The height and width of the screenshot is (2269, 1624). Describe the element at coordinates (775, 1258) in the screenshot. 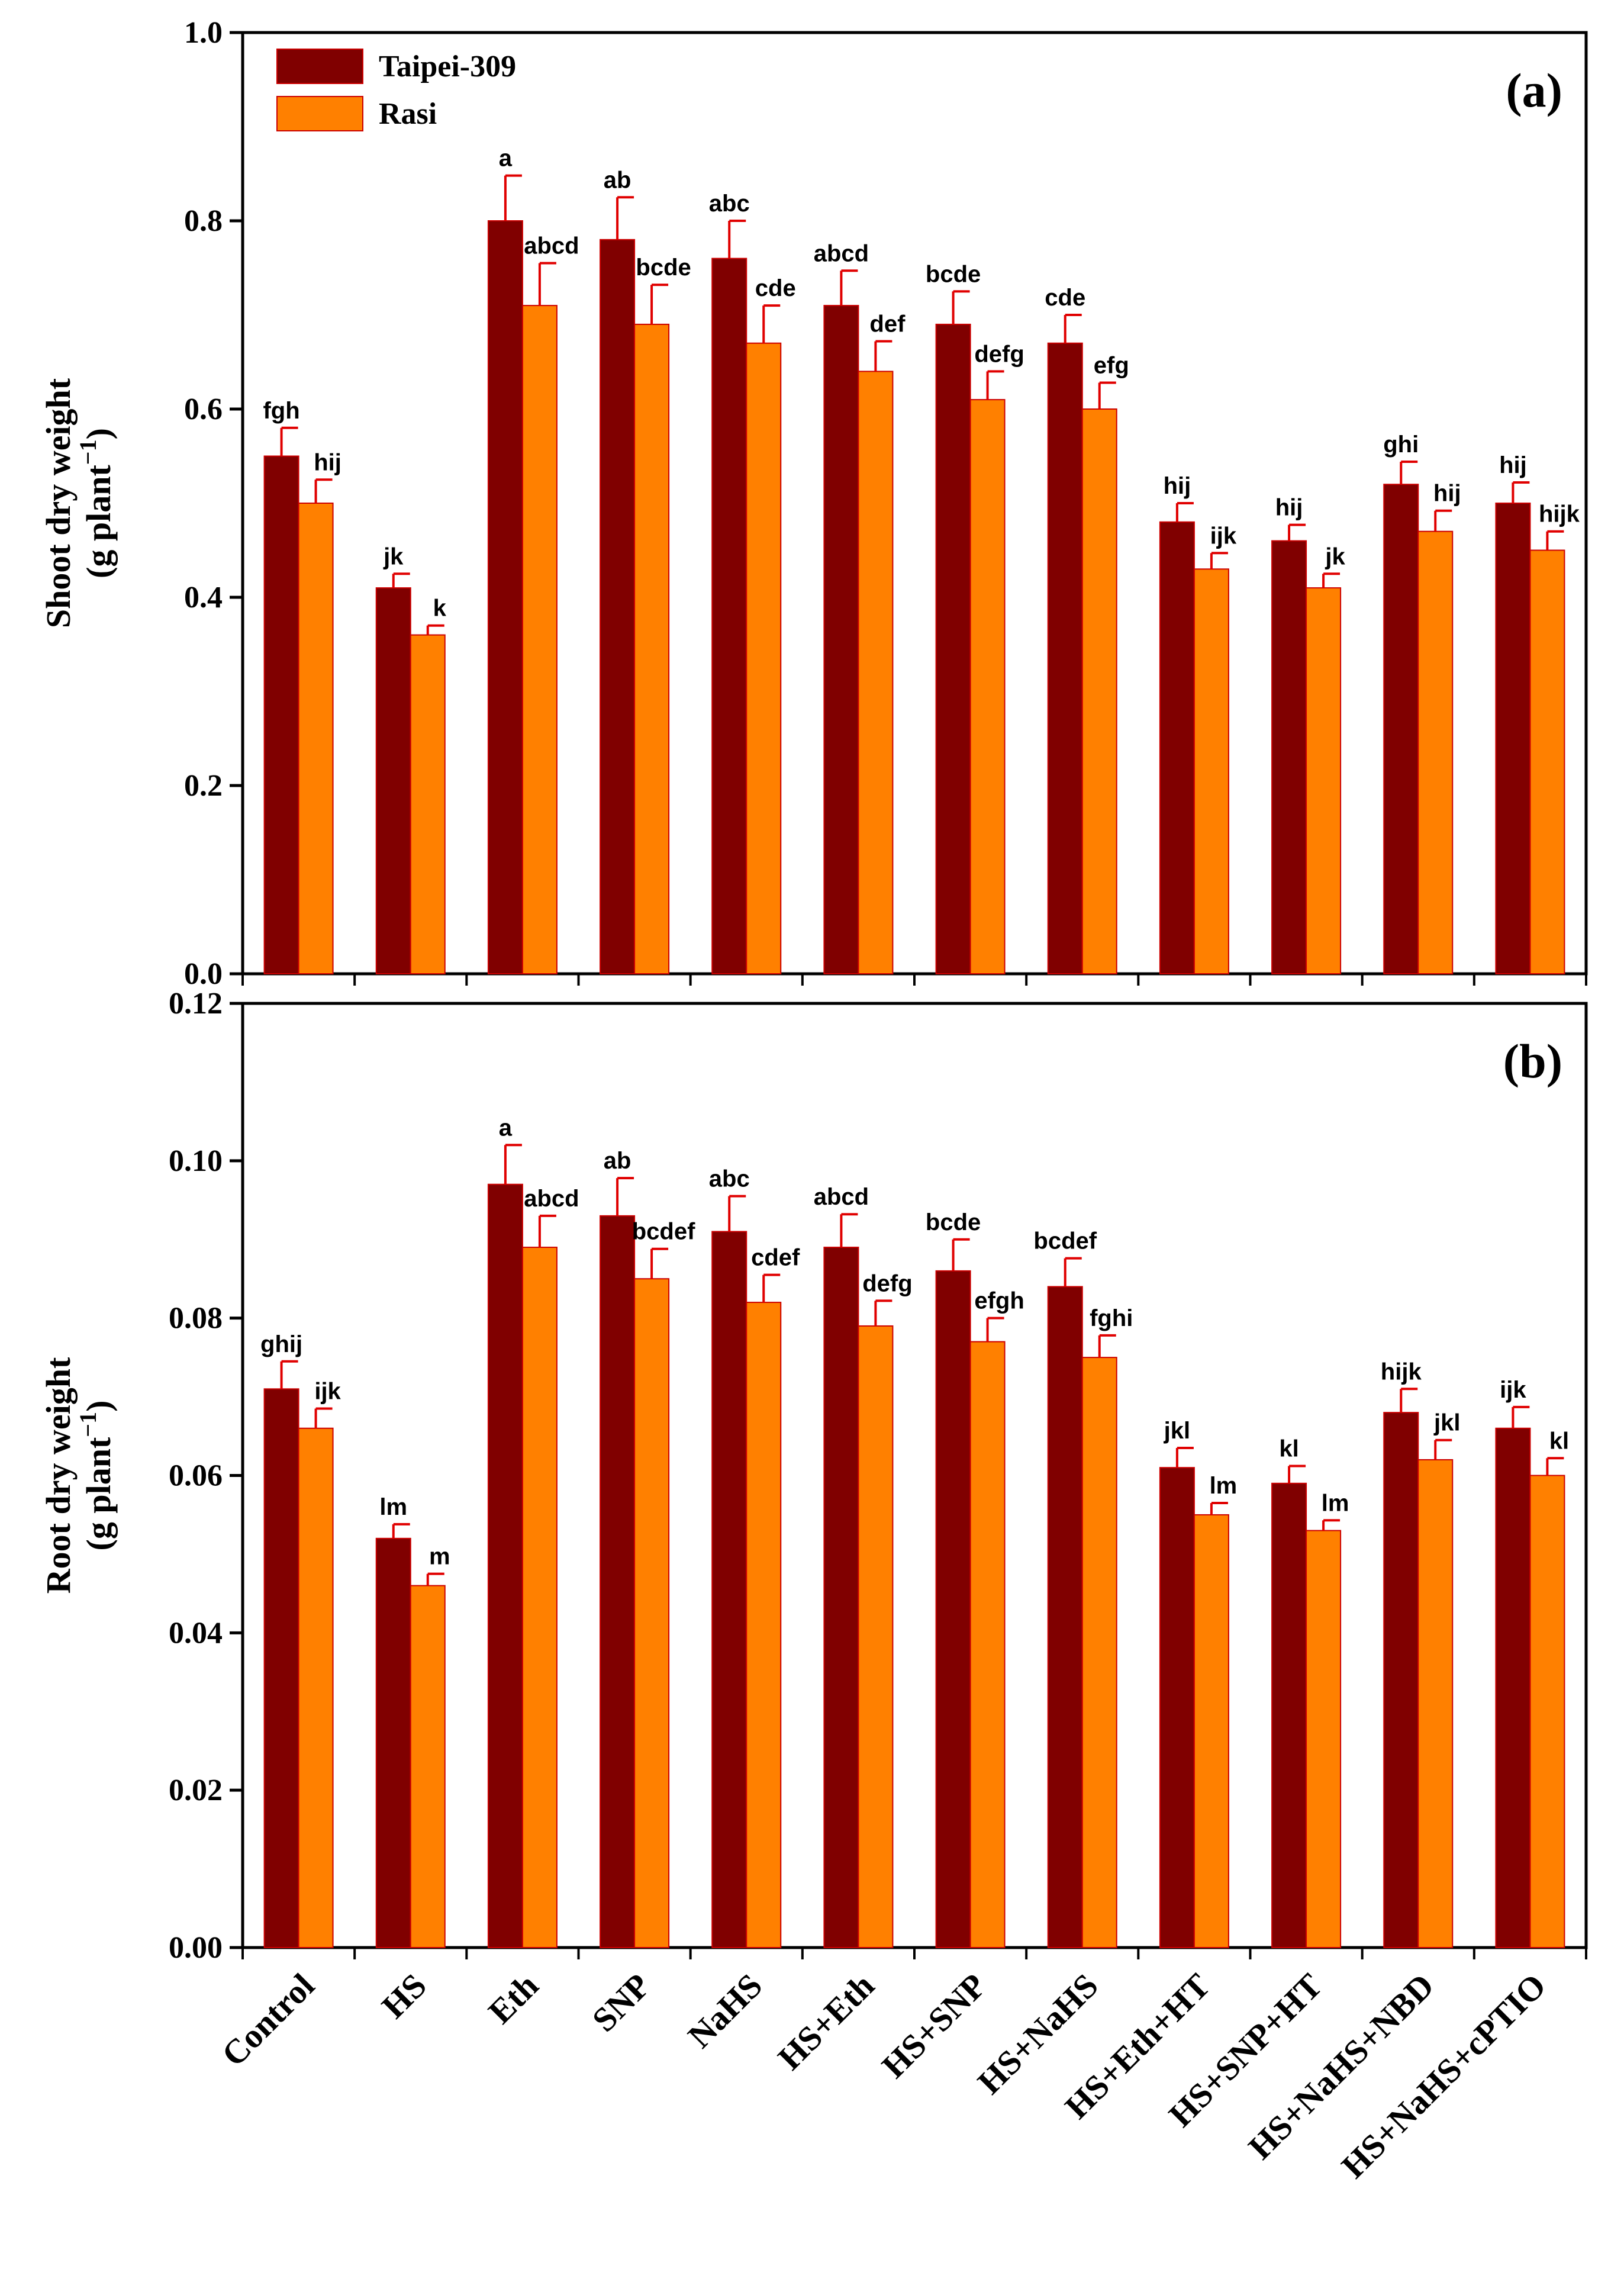

I see `significance-letter: cdef` at that location.